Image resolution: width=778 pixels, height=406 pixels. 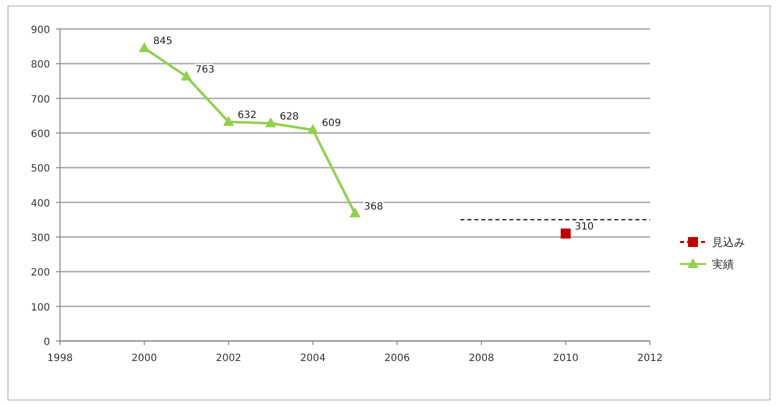 I want to click on y-tick-label: 0, so click(x=47, y=342).